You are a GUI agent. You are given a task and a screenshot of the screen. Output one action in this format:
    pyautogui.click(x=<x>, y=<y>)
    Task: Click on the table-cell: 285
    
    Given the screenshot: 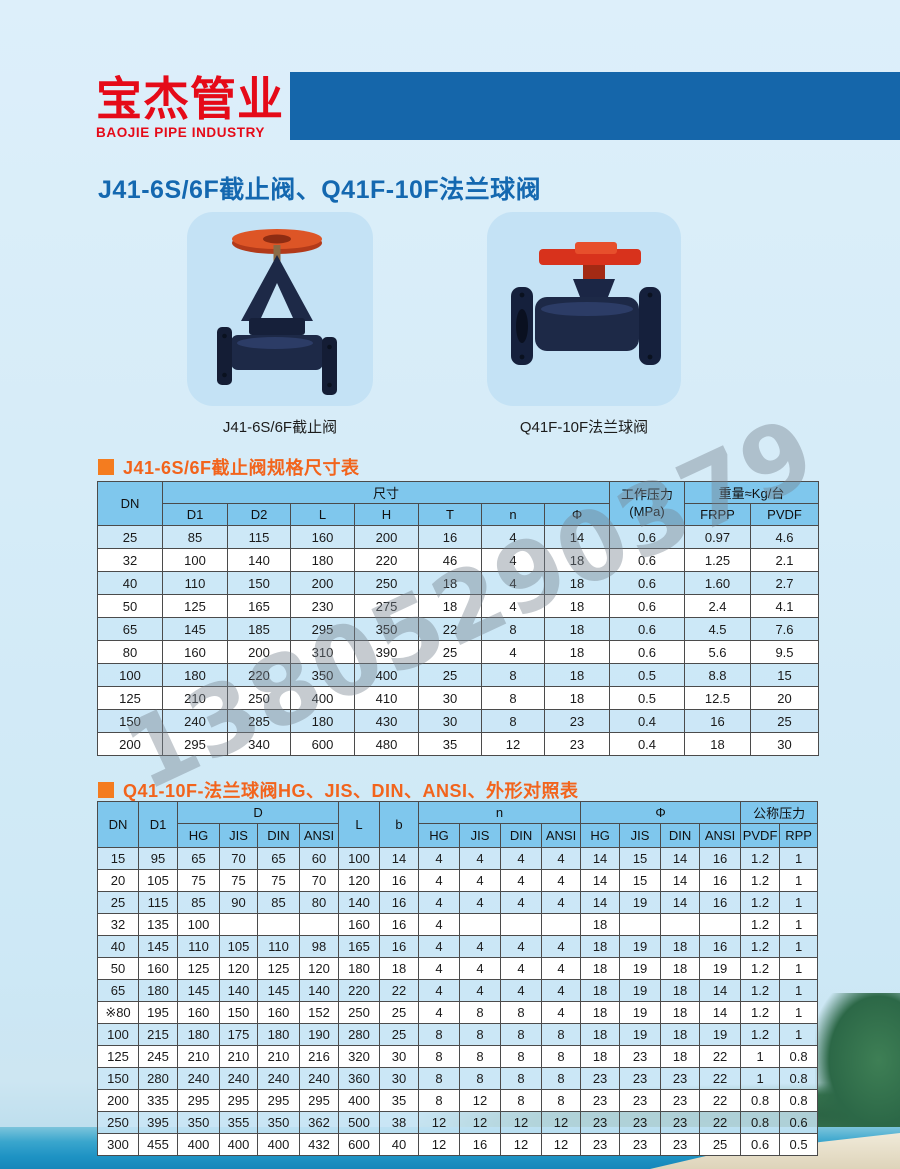 What is the action you would take?
    pyautogui.click(x=259, y=721)
    